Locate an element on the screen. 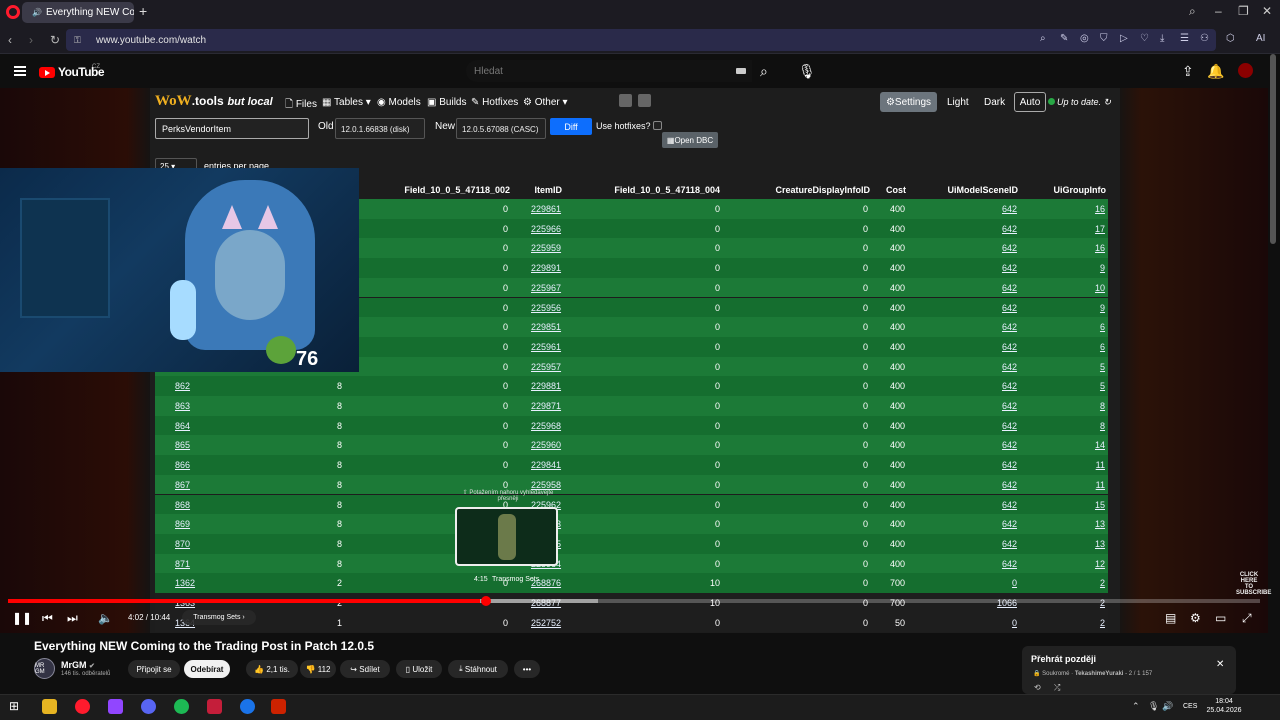 Image resolution: width=1280 pixels, height=720 pixels. notifications-bell-icon: 🔔 is located at coordinates (1216, 71).